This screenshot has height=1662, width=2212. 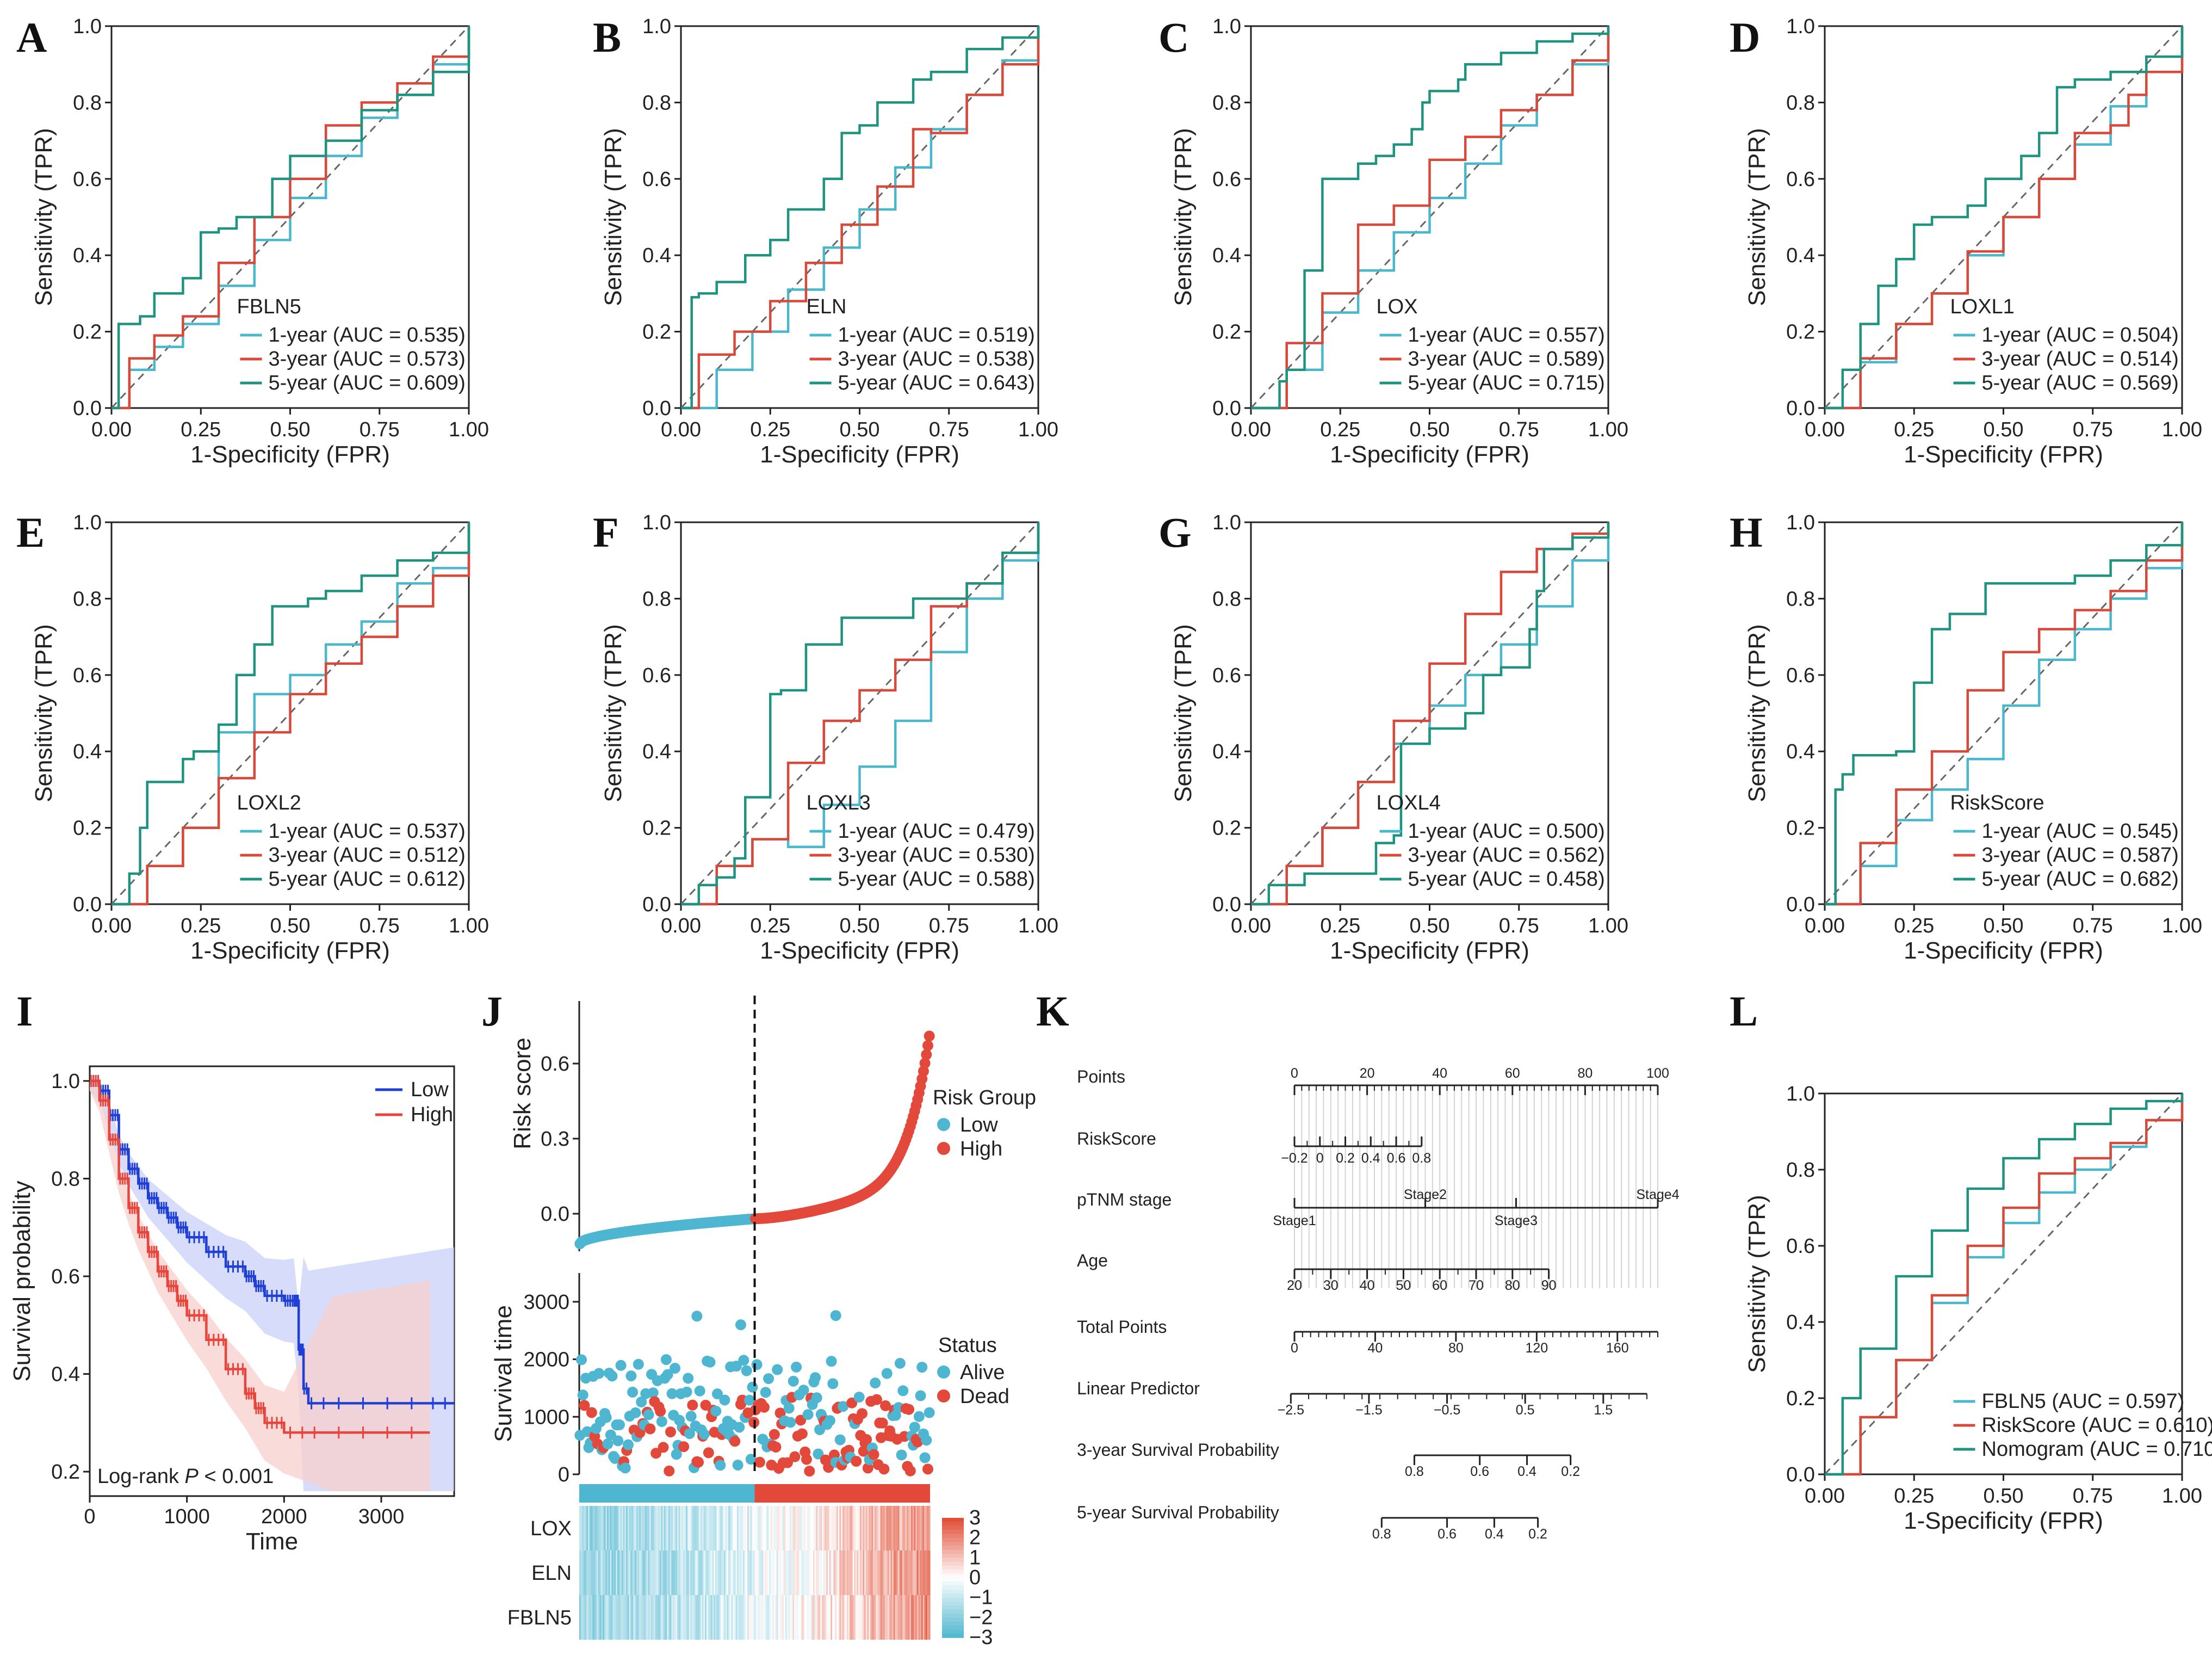 I want to click on panel-letter: A, so click(x=32, y=37).